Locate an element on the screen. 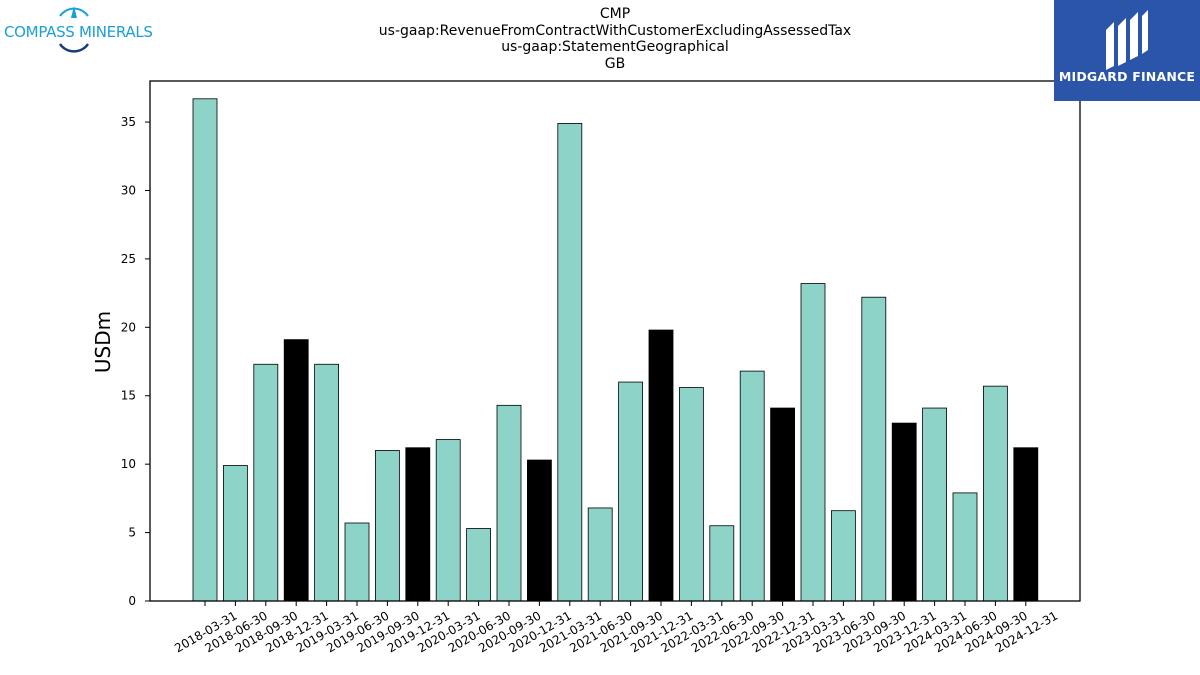  y-tick-label: 35 is located at coordinates (128, 122).